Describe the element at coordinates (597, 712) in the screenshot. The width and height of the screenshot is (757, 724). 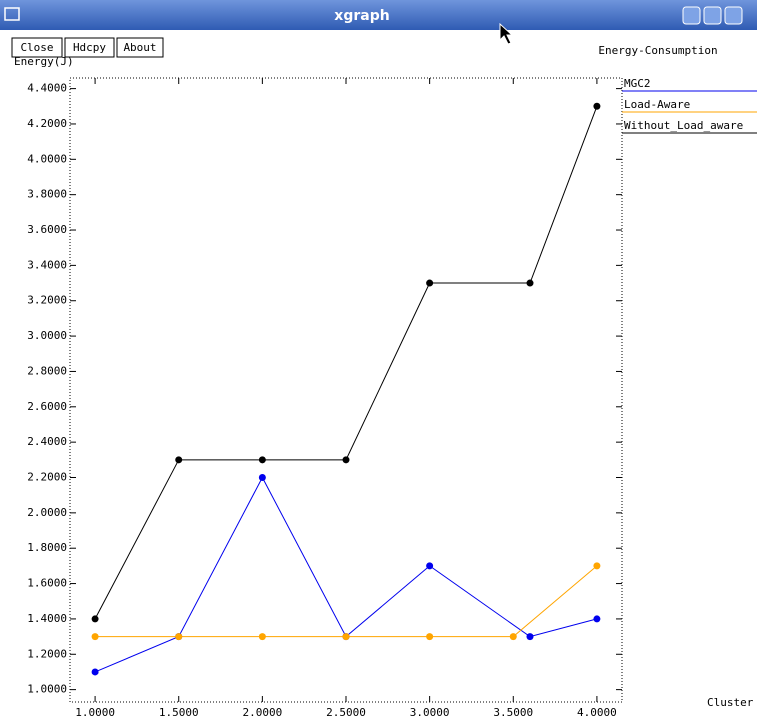
I see `x-tick-label: 4.0000` at that location.